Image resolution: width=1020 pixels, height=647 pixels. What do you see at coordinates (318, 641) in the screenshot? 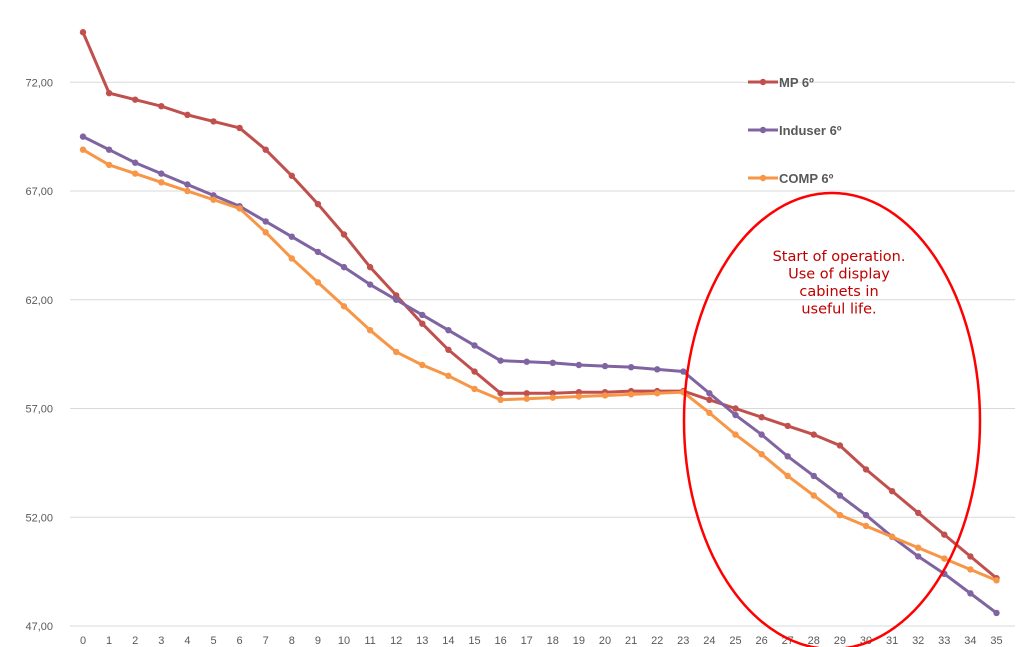
I see `x-tick-label: 9` at bounding box center [318, 641].